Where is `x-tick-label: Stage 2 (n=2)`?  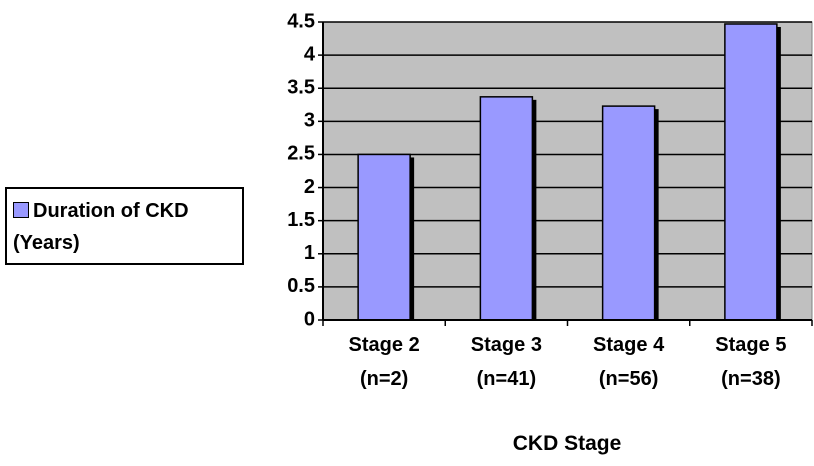
x-tick-label: Stage 2 (n=2) is located at coordinates (384, 362).